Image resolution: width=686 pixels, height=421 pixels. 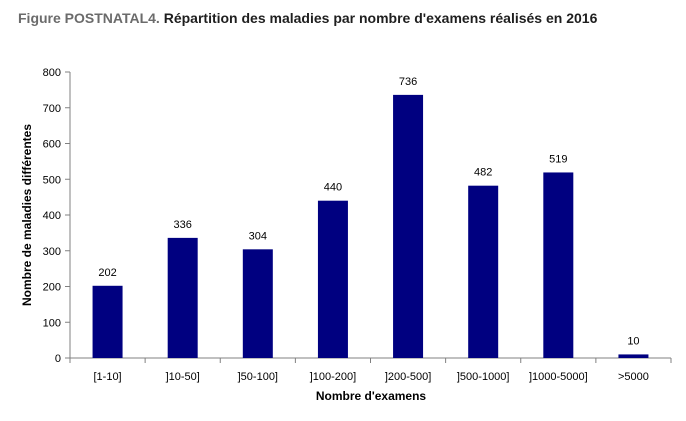 What do you see at coordinates (58, 359) in the screenshot?
I see `y-tick-label: 0` at bounding box center [58, 359].